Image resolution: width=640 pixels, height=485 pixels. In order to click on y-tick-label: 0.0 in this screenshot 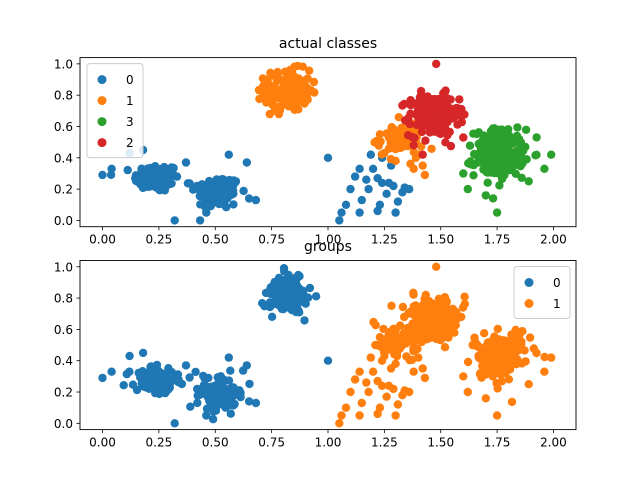, I will do `click(63, 221)`.